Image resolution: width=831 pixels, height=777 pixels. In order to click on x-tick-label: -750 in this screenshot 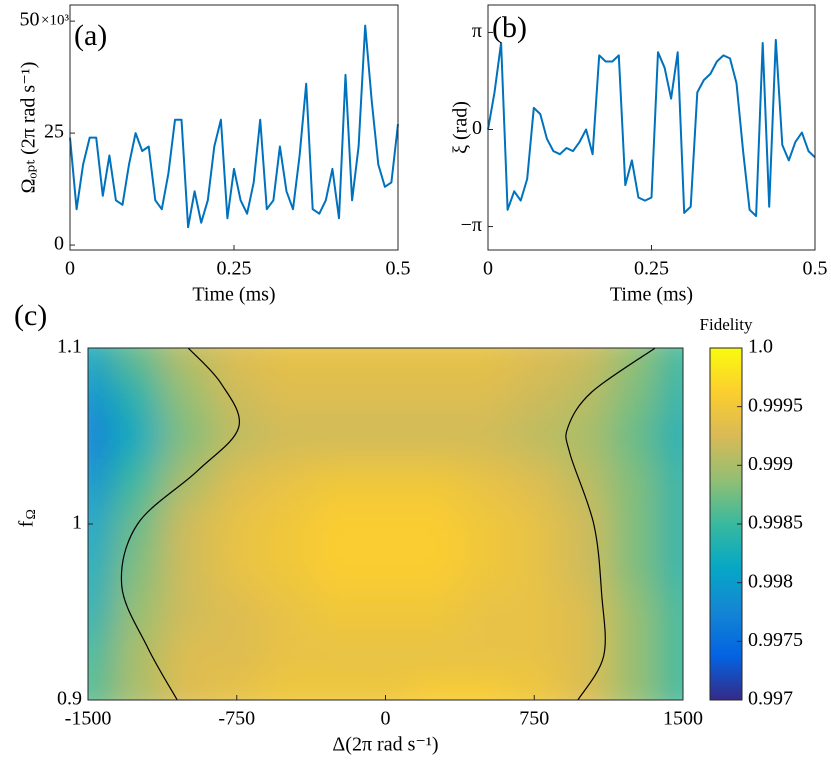, I will do `click(236, 719)`.